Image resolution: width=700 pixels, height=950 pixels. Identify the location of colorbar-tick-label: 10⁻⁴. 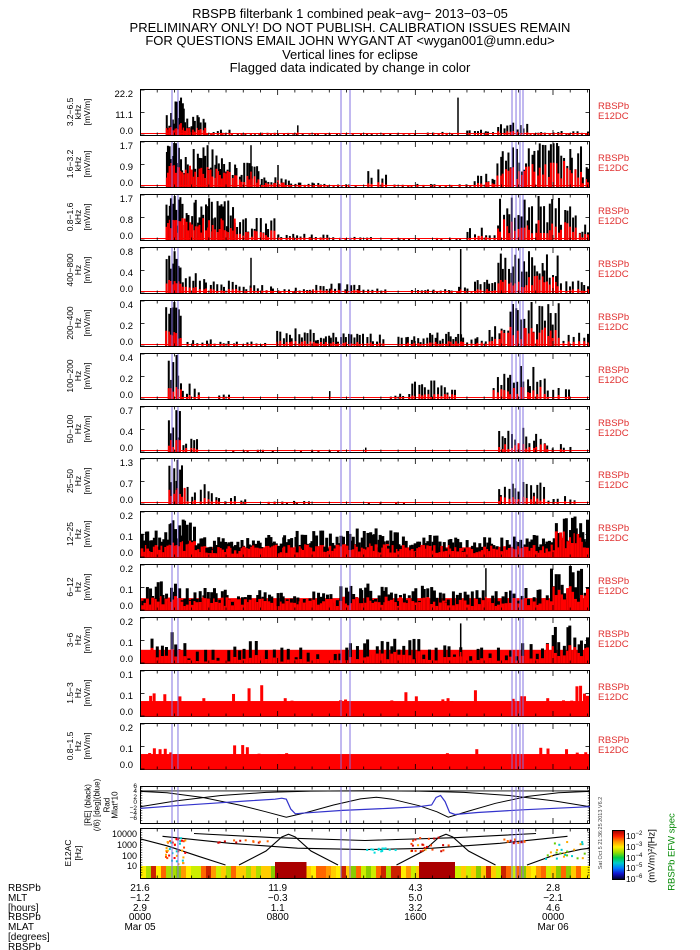
(634, 857).